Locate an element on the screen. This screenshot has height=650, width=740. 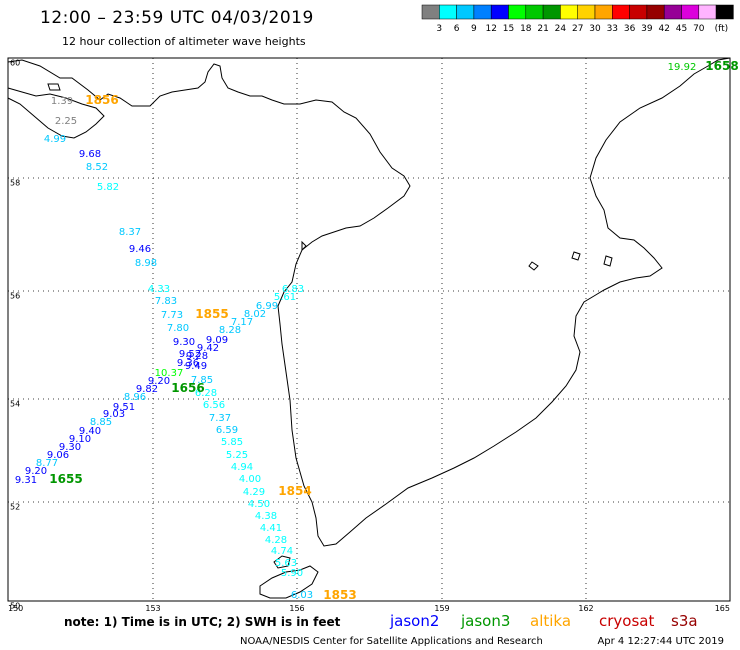
legend-label: 27 is located at coordinates (577, 29).